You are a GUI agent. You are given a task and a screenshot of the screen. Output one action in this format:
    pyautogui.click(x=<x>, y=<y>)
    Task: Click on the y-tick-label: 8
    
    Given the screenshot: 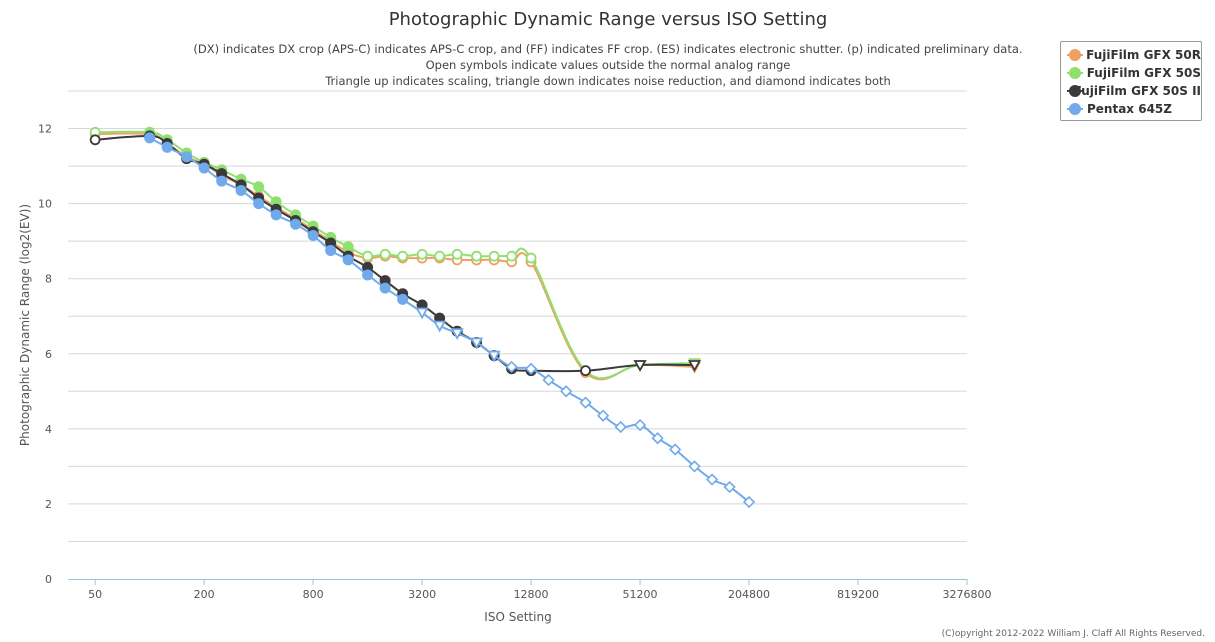 What is the action you would take?
    pyautogui.click(x=48, y=279)
    